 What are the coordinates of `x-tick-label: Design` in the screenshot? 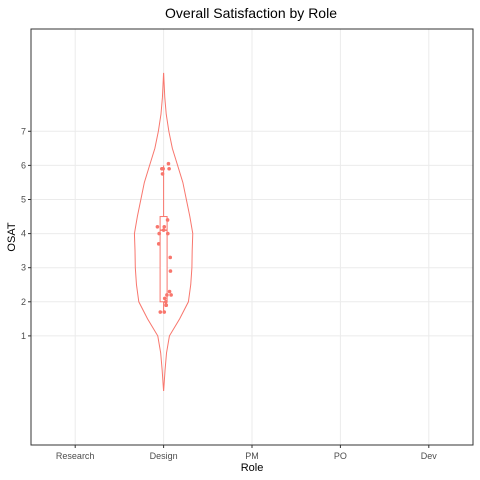 It's located at (164, 456).